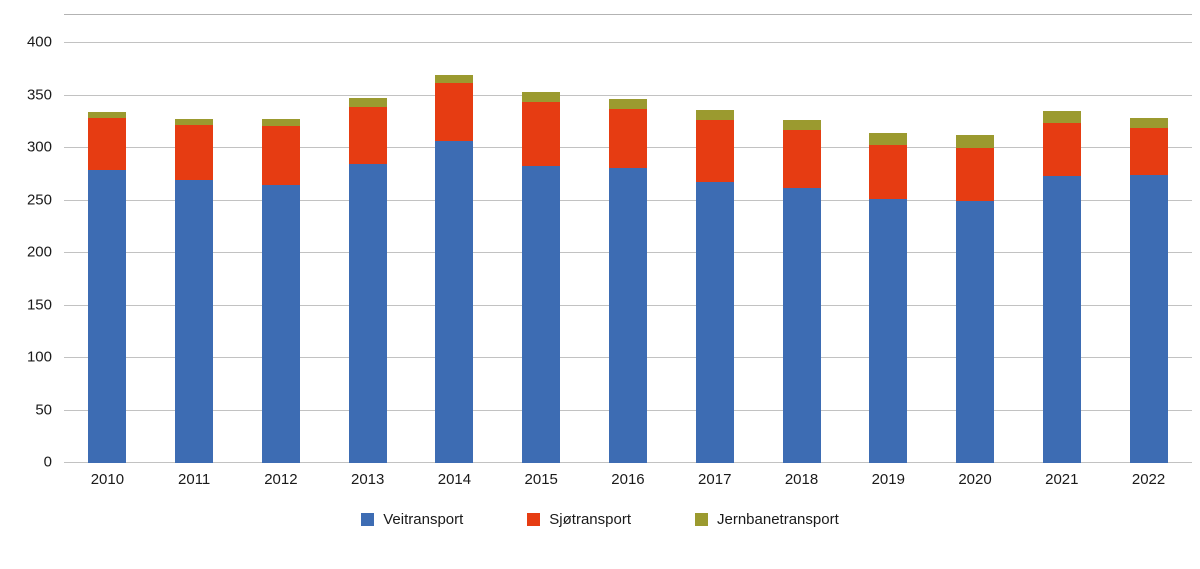  What do you see at coordinates (39, 42) in the screenshot?
I see `y-tick-label: 400` at bounding box center [39, 42].